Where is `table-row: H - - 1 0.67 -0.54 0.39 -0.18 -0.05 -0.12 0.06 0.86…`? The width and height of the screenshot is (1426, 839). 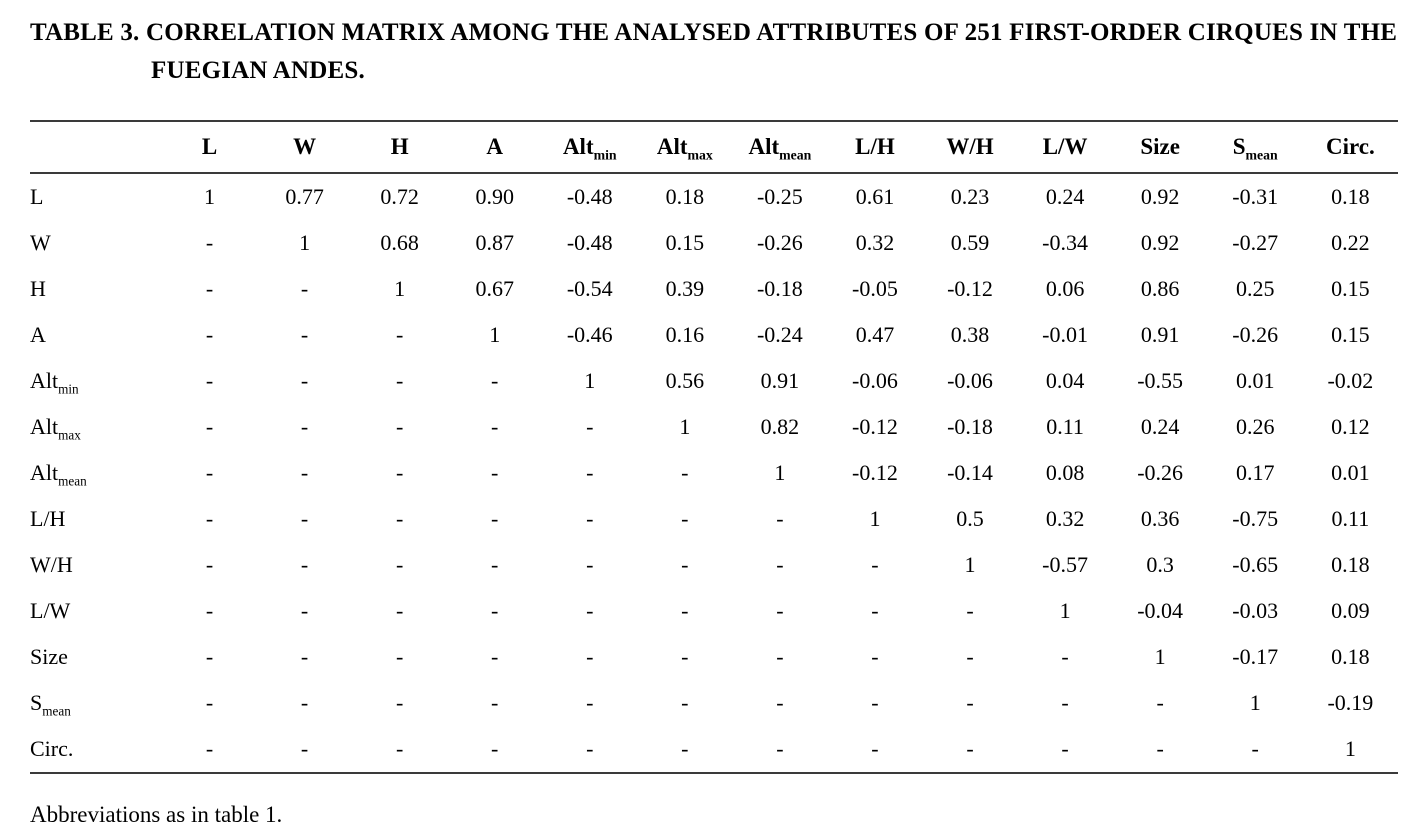
table-row: H - - 1 0.67 -0.54 0.39 -0.18 -0.05 -0.12 0.06 0.86… is located at coordinates (714, 289).